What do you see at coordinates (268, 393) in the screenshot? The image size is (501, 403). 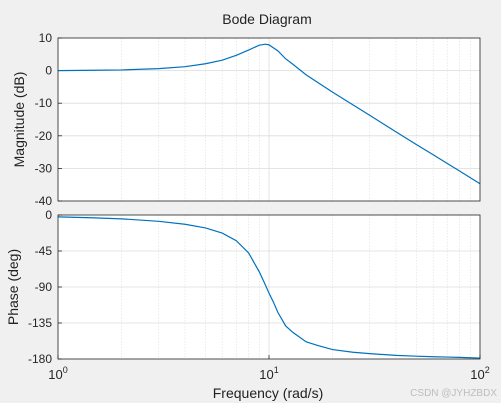 I see `x-axis-label: Frequency (rad/s)` at bounding box center [268, 393].